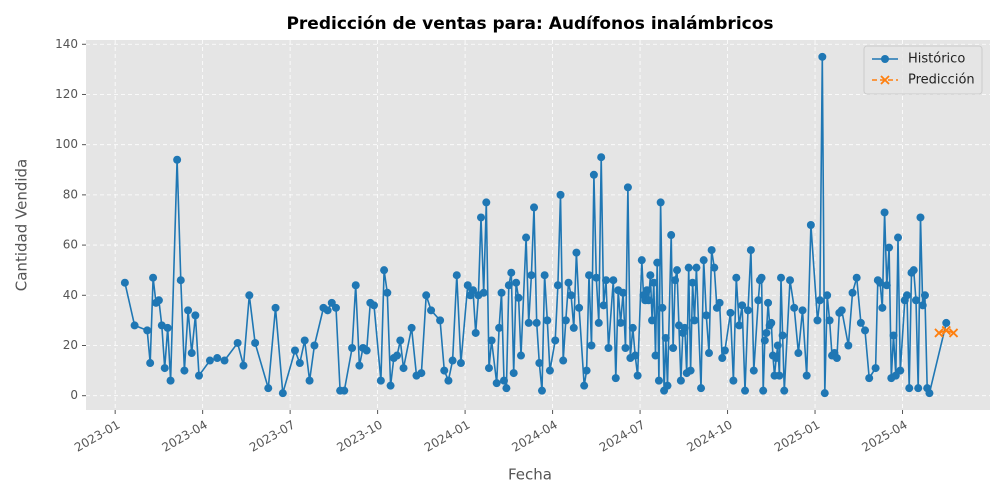 This screenshot has height=500, width=1000. I want to click on y-tick-label: 20, so click(70, 345).